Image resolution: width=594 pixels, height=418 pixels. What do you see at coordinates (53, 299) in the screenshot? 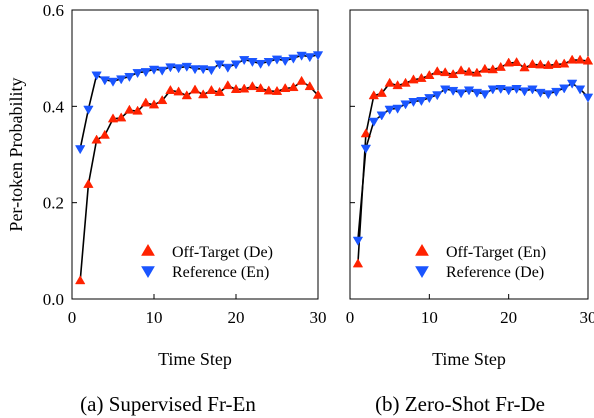
I see `y-tick-label: 0.0` at bounding box center [53, 299].